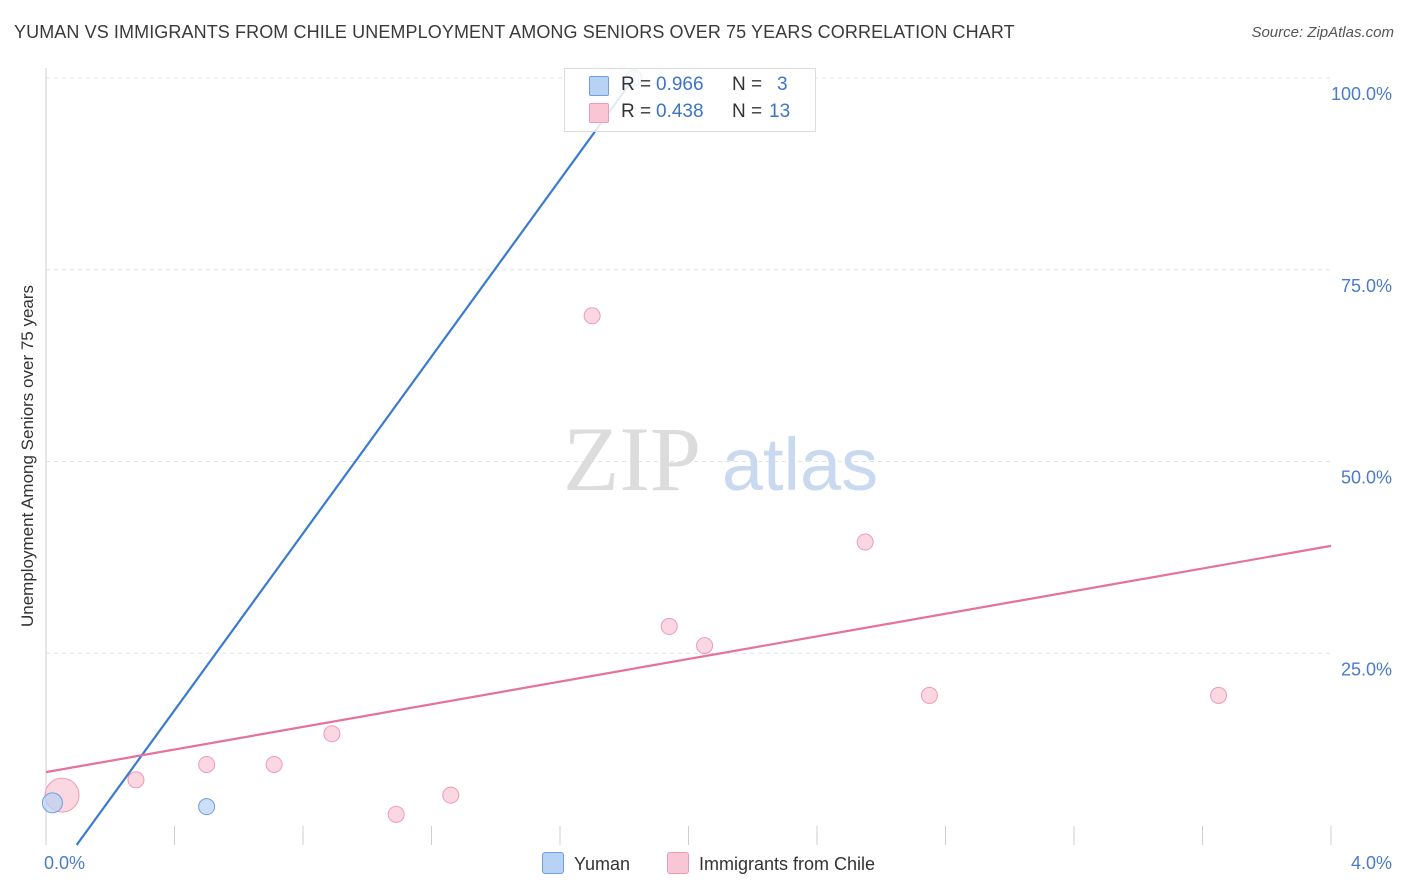 Image resolution: width=1406 pixels, height=892 pixels. I want to click on bottom-legend-yuman: Yuman, so click(586, 863).